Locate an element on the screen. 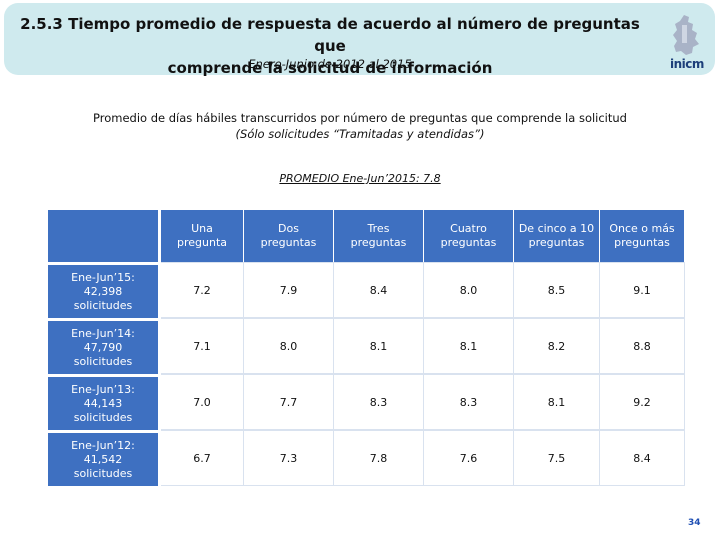 The image size is (720, 540). table-cell: 7.2 is located at coordinates (202, 290).